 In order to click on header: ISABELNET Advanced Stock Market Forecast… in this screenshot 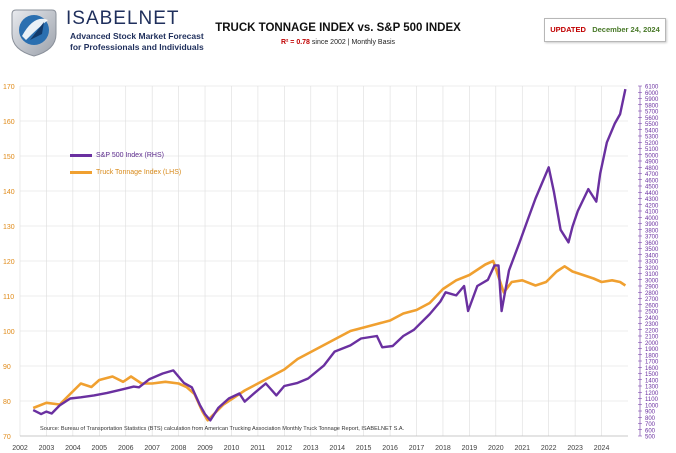, I will do `click(338, 31)`.